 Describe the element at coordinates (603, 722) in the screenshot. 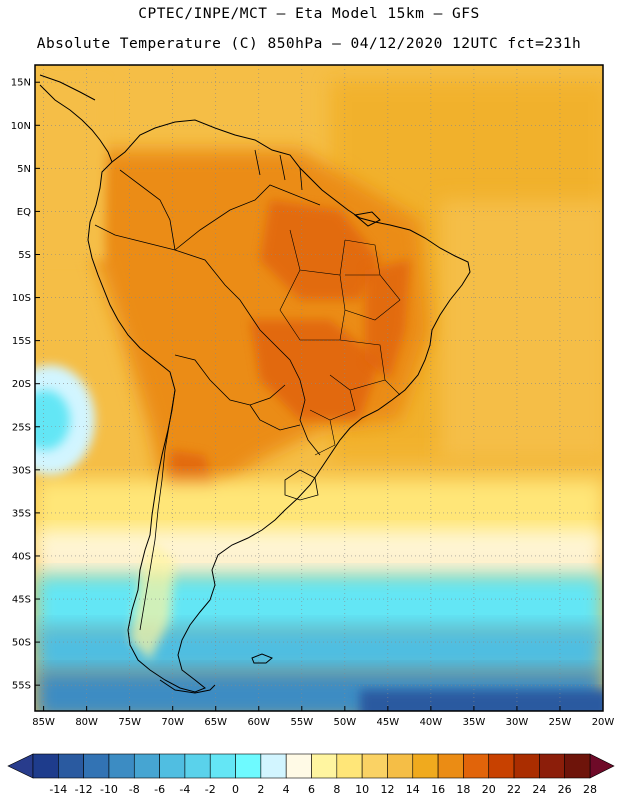

I see `lon-tick-label: 20W` at that location.